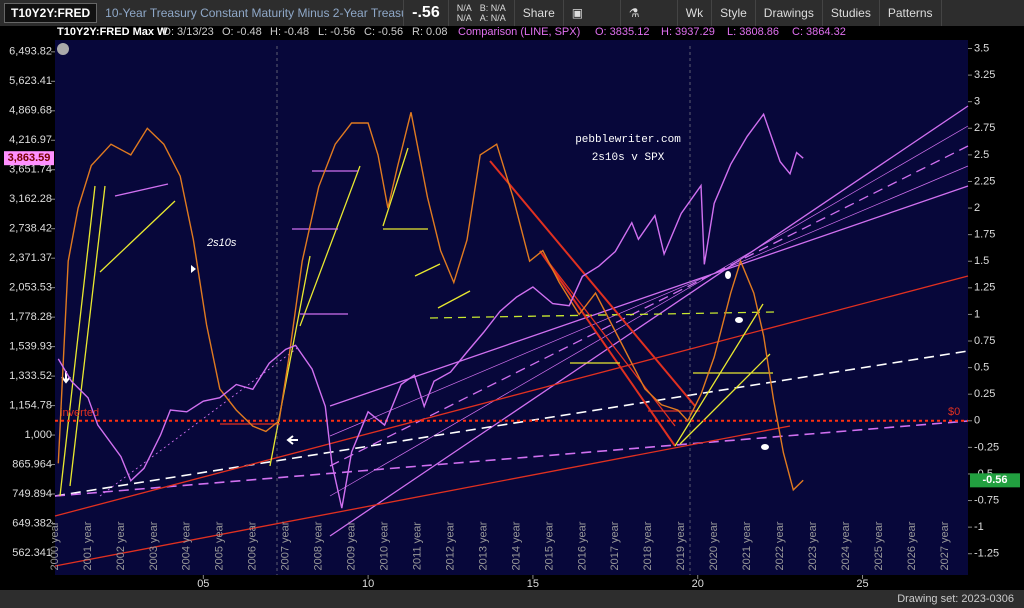 The height and width of the screenshot is (608, 1024). Describe the element at coordinates (984, 181) in the screenshot. I see `y2-tick-label: 2.25` at that location.